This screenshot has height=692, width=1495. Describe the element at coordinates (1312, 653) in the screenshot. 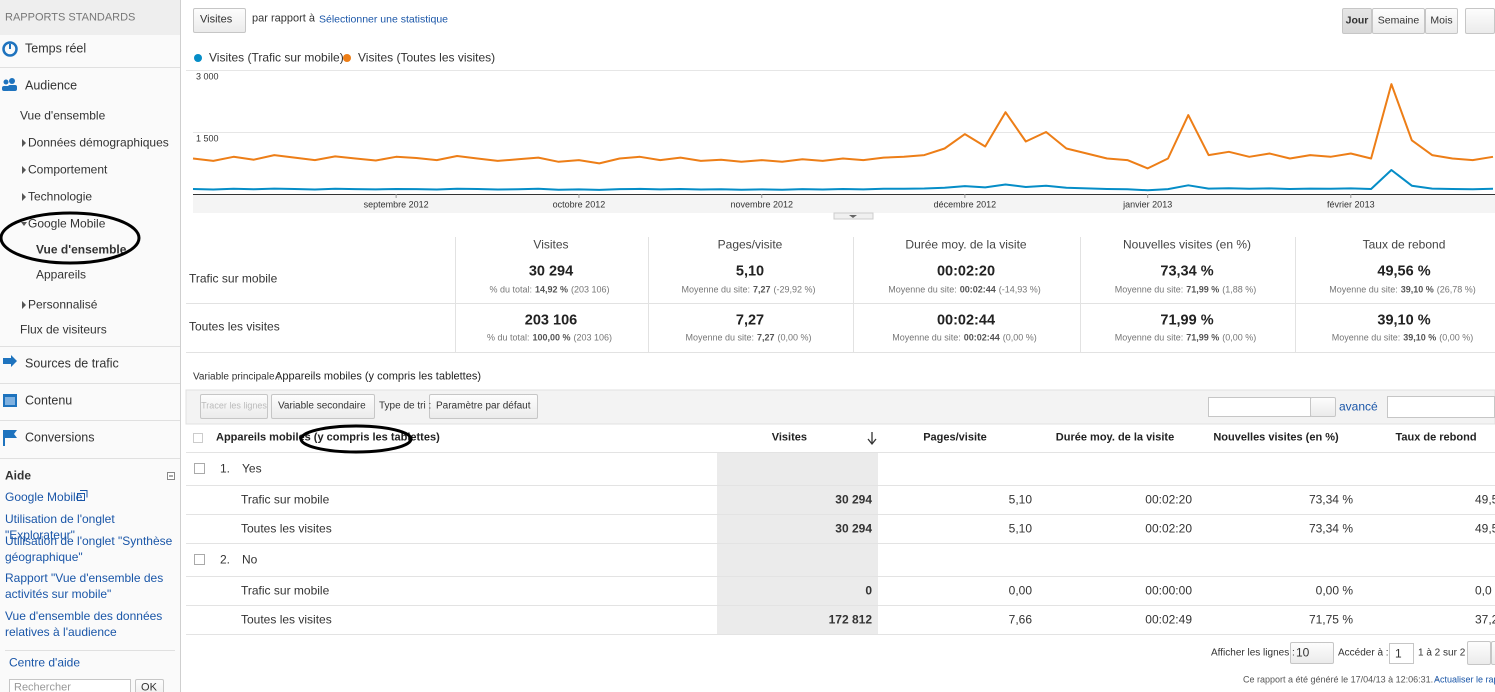

I see `rows-per-page-select` at that location.